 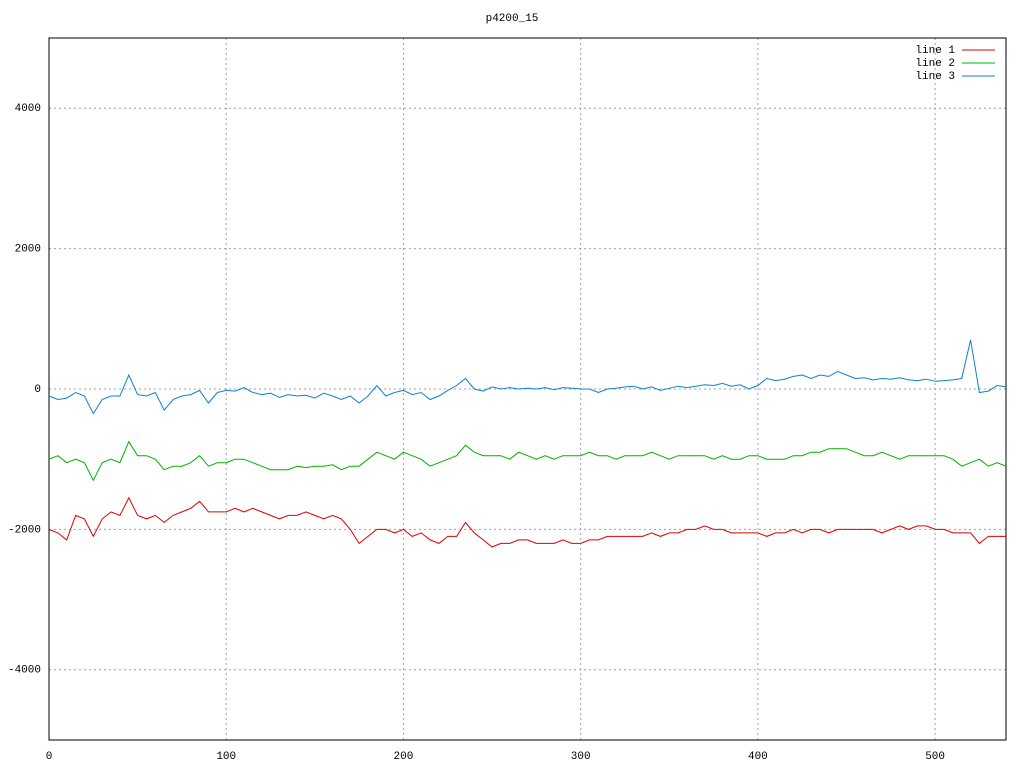 What do you see at coordinates (28, 109) in the screenshot?
I see `y-tick-label: 4000` at bounding box center [28, 109].